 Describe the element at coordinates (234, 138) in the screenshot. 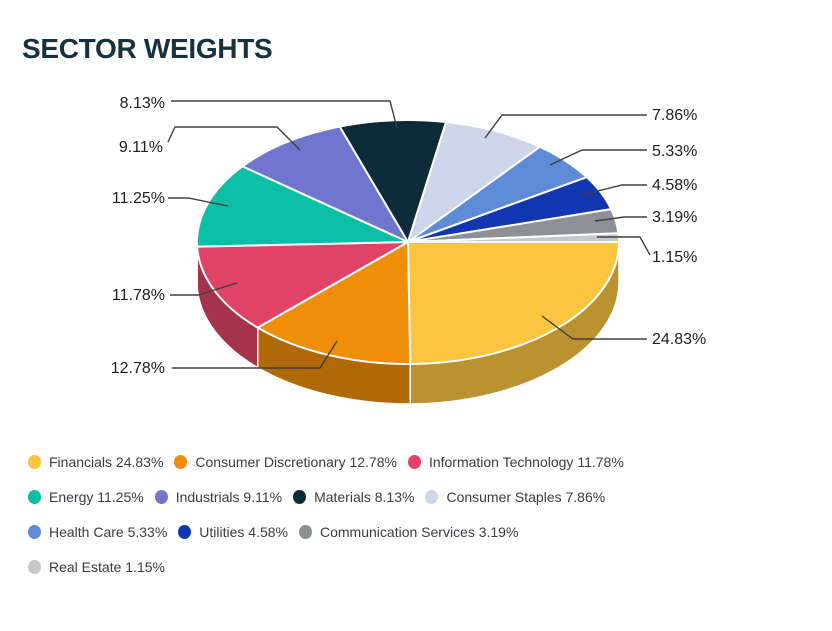

I see `leader-line-industrials` at that location.